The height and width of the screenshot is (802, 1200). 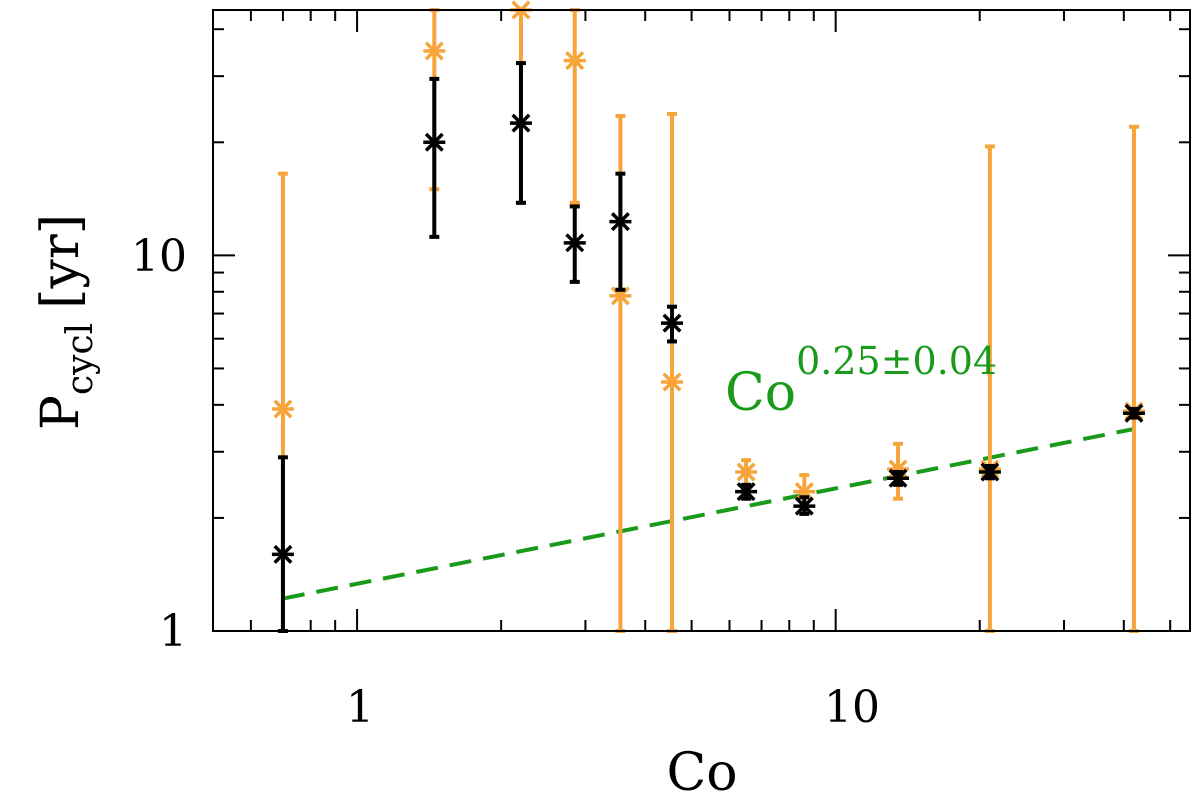 I want to click on svg-text:Pcycl[yr]: Pcycl [yr], so click(x=66, y=322).